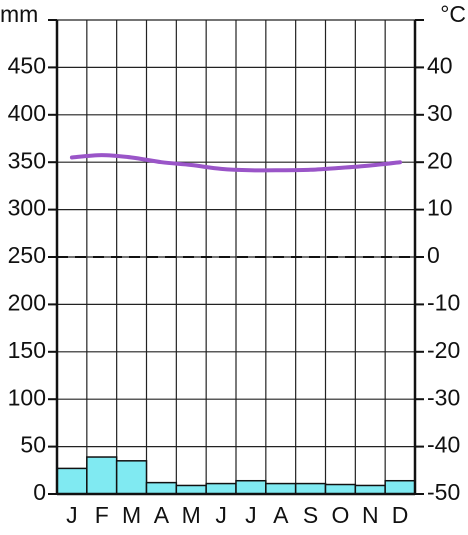 This screenshot has width=468, height=535. What do you see at coordinates (440, 113) in the screenshot?
I see `y2-tick-label: 30` at bounding box center [440, 113].